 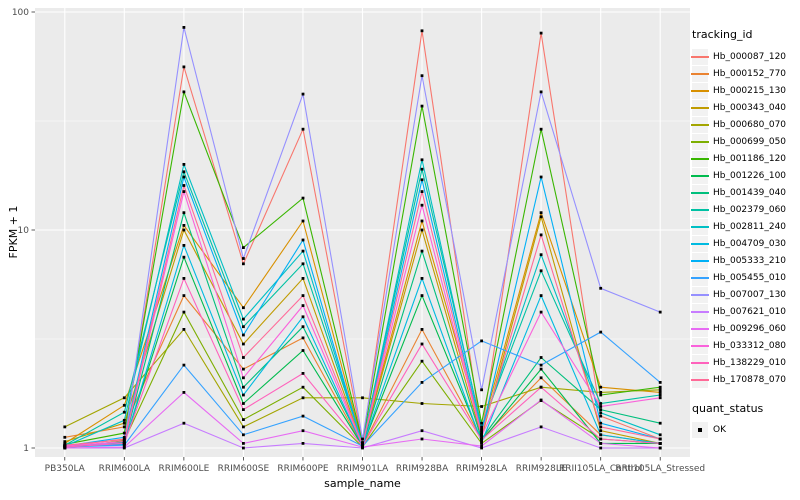 What do you see at coordinates (750, 107) in the screenshot?
I see `legend-label: Hb_000343_040` at bounding box center [750, 107].